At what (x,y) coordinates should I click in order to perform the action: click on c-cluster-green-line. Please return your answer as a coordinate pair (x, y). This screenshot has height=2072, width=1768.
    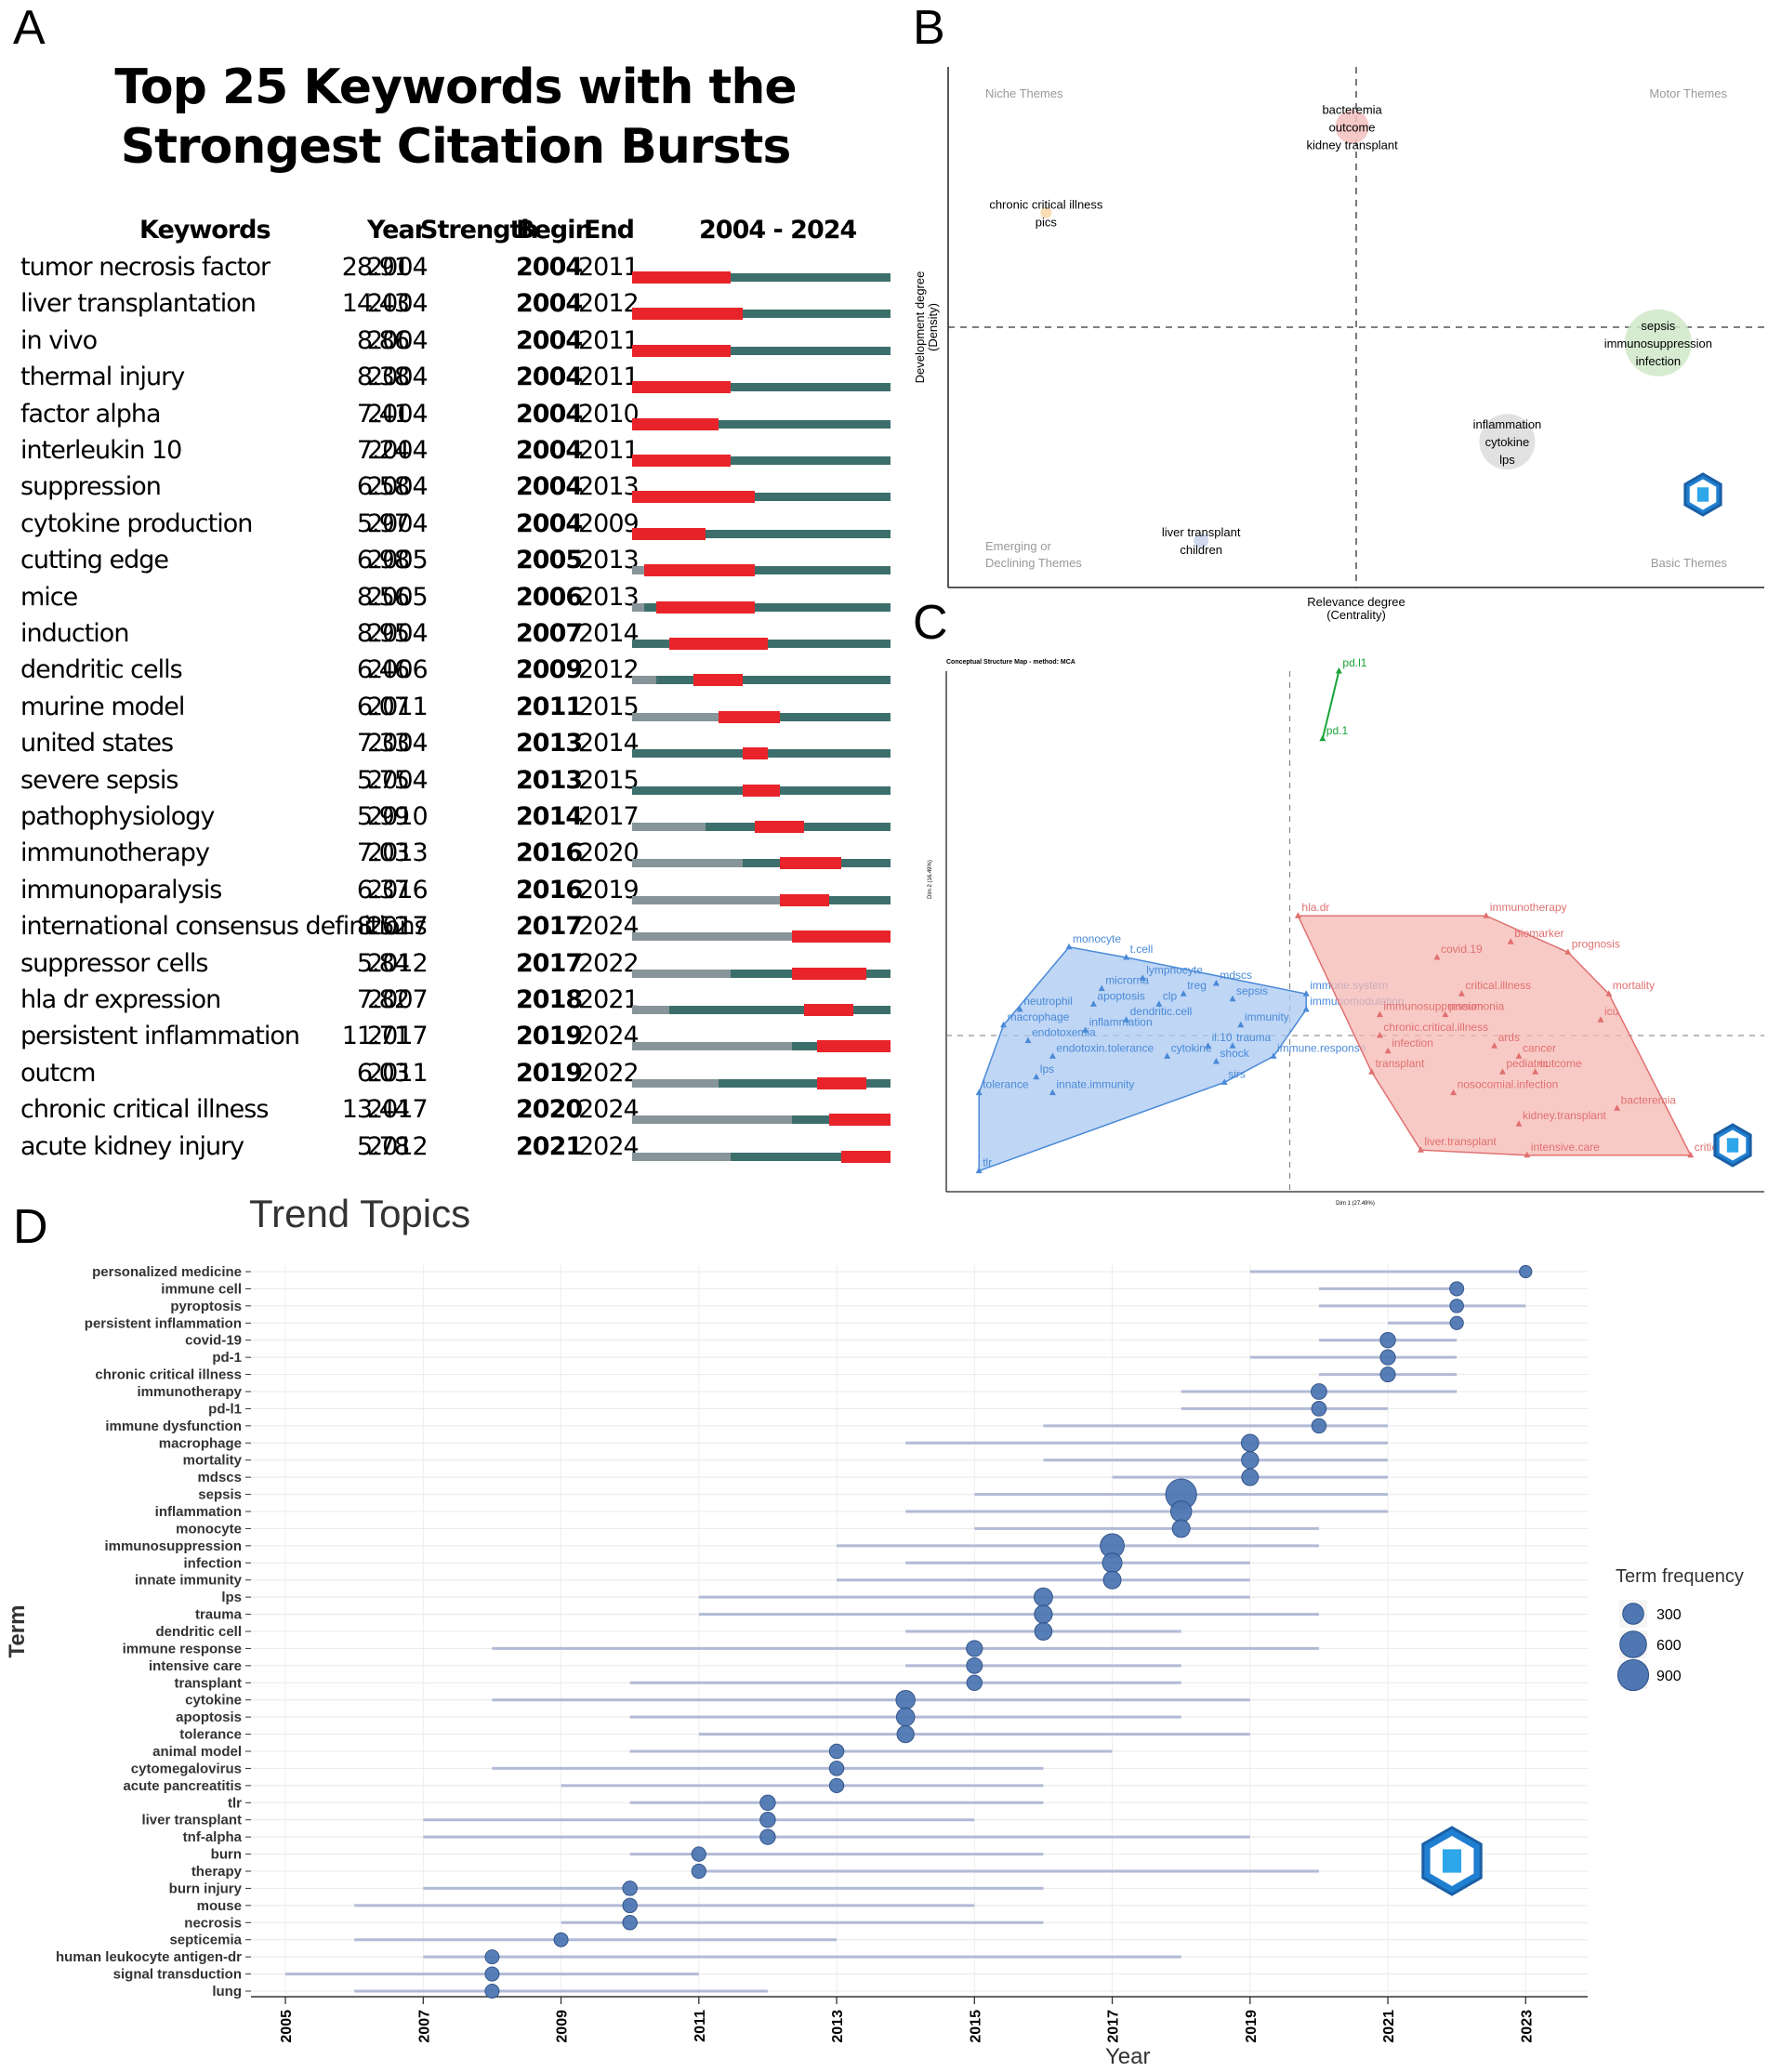
    Looking at the image, I should click on (1330, 705).